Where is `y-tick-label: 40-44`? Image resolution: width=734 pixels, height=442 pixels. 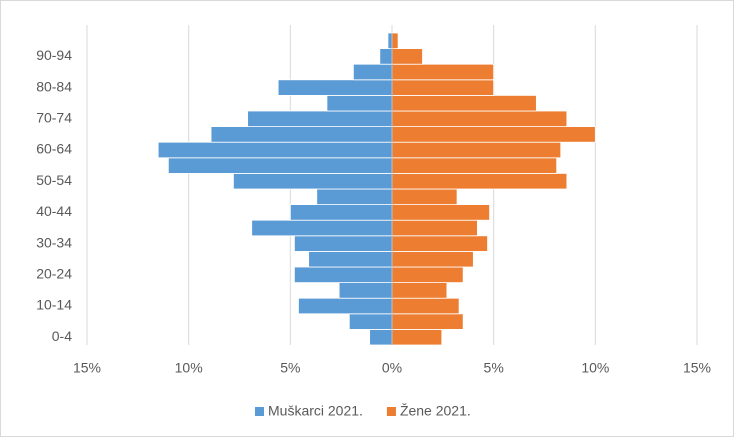
y-tick-label: 40-44 is located at coordinates (54, 211).